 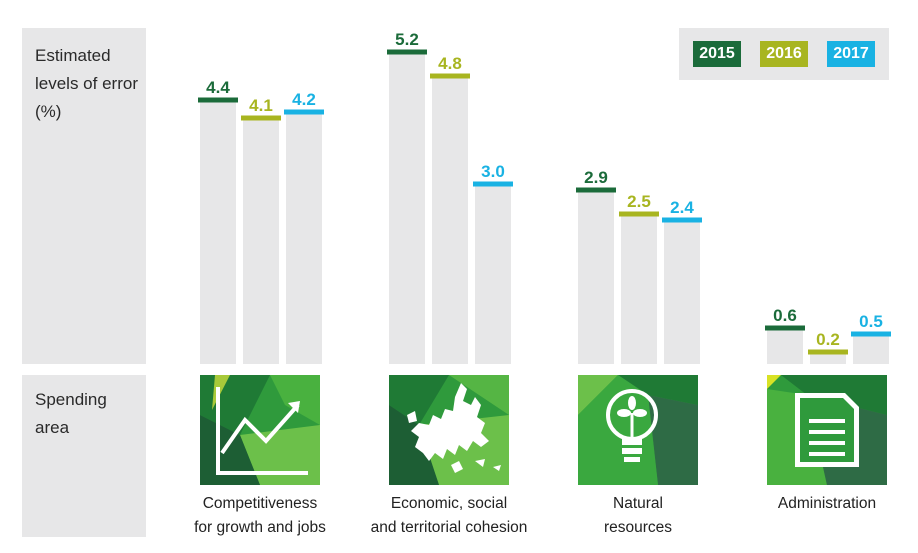 I want to click on value-label-administration-2016: 0.2, so click(x=828, y=339).